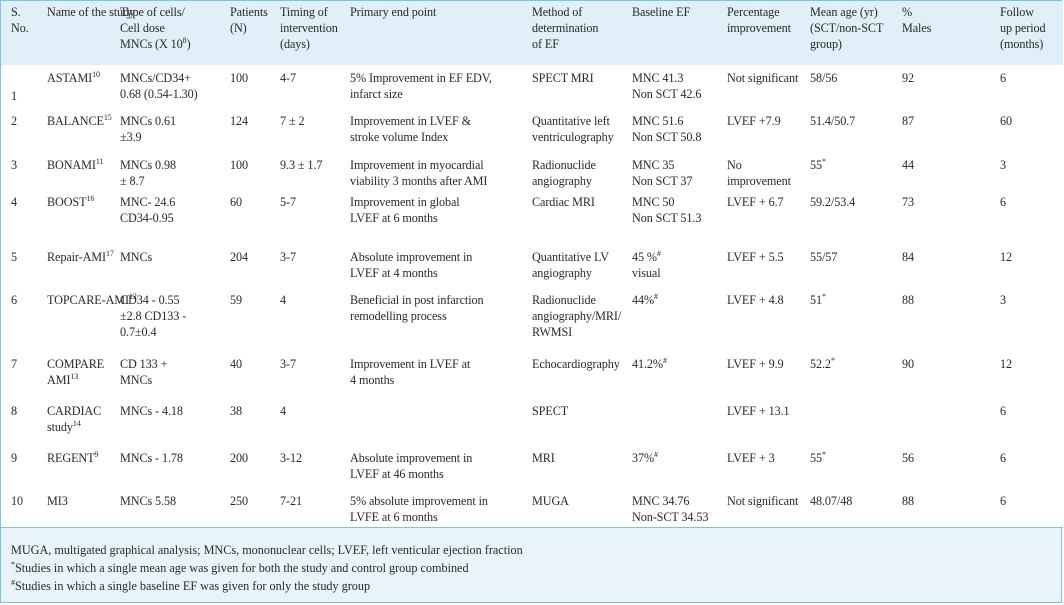 The width and height of the screenshot is (1064, 605). I want to click on cell-sno: 9, so click(14, 458).